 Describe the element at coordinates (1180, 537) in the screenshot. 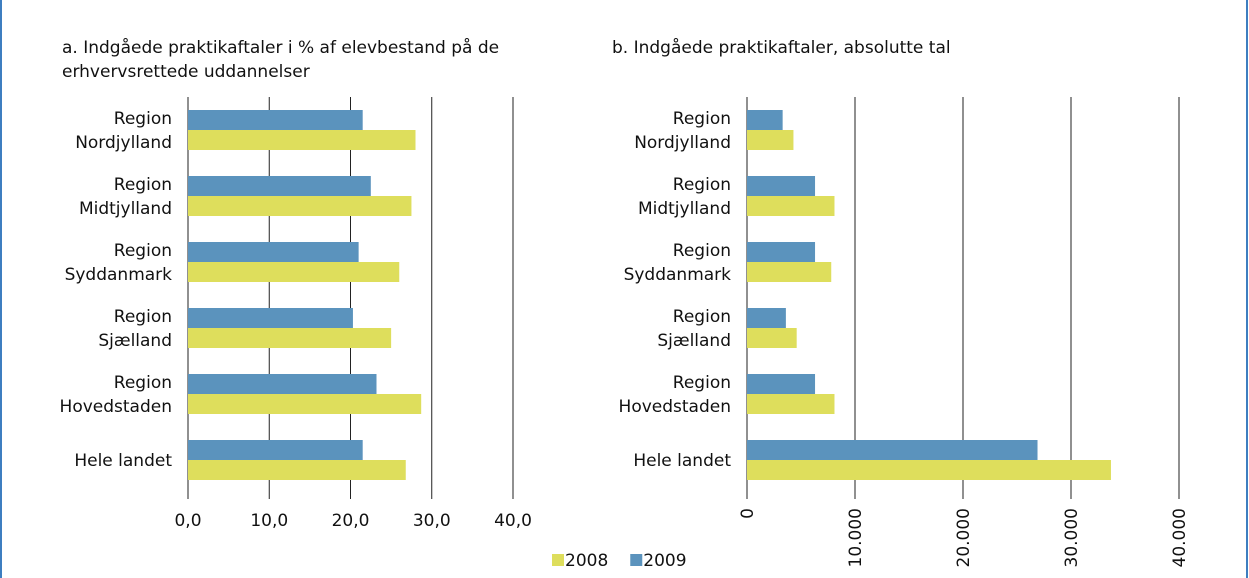

I see `x-tick-label: 40.000` at that location.